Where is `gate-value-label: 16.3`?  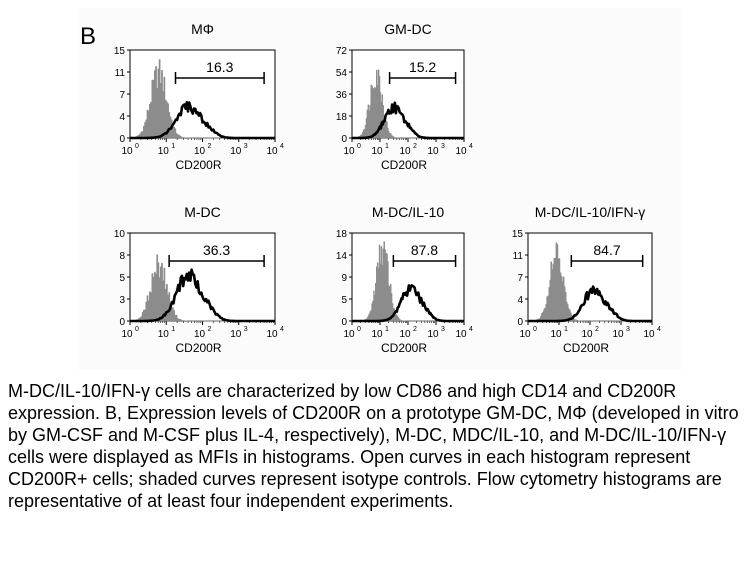
gate-value-label: 16.3 is located at coordinates (219, 67).